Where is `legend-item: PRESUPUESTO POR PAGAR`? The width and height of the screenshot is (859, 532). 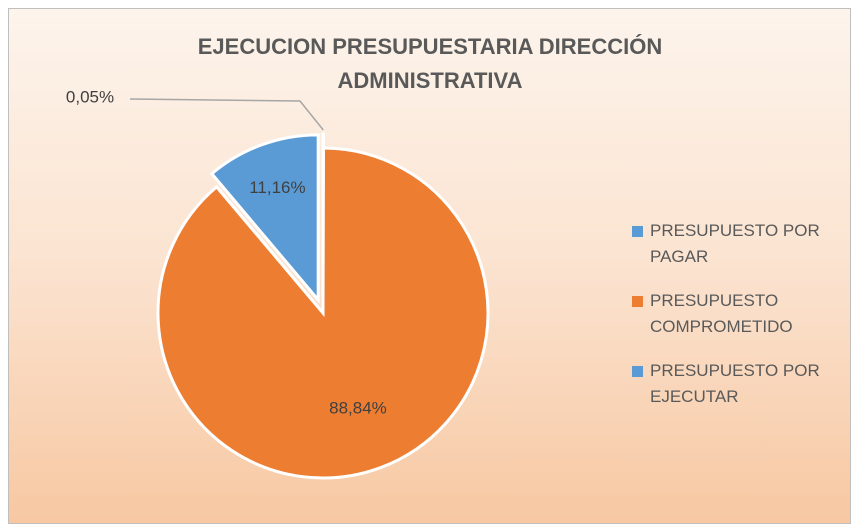
legend-item: PRESUPUESTO POR PAGAR is located at coordinates (745, 244).